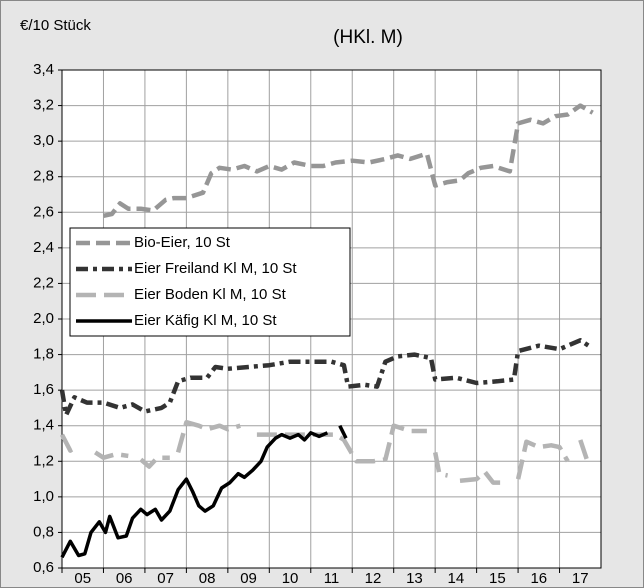 The height and width of the screenshot is (588, 644). I want to click on legend-label: Bio-Eier, 10 St, so click(182, 242).